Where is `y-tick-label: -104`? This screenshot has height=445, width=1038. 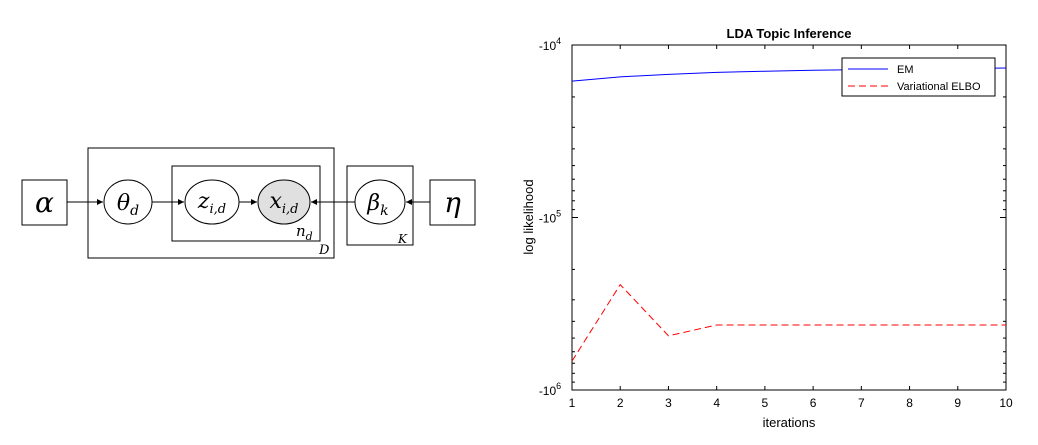 y-tick-label: -104 is located at coordinates (550, 44).